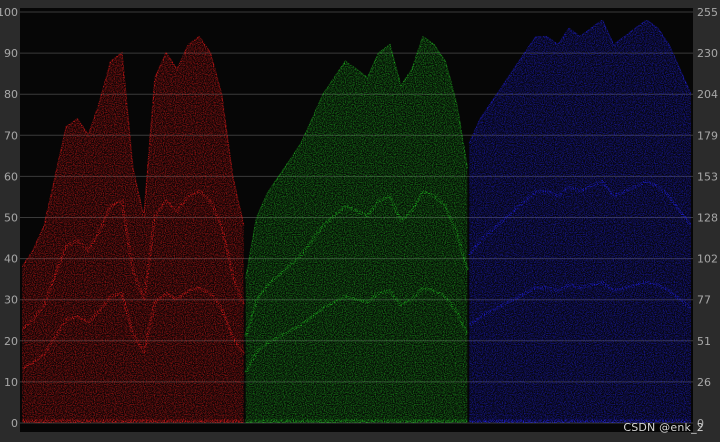 Image resolution: width=720 pixels, height=442 pixels. What do you see at coordinates (11, 176) in the screenshot?
I see `left-tick-label: 60` at bounding box center [11, 176].